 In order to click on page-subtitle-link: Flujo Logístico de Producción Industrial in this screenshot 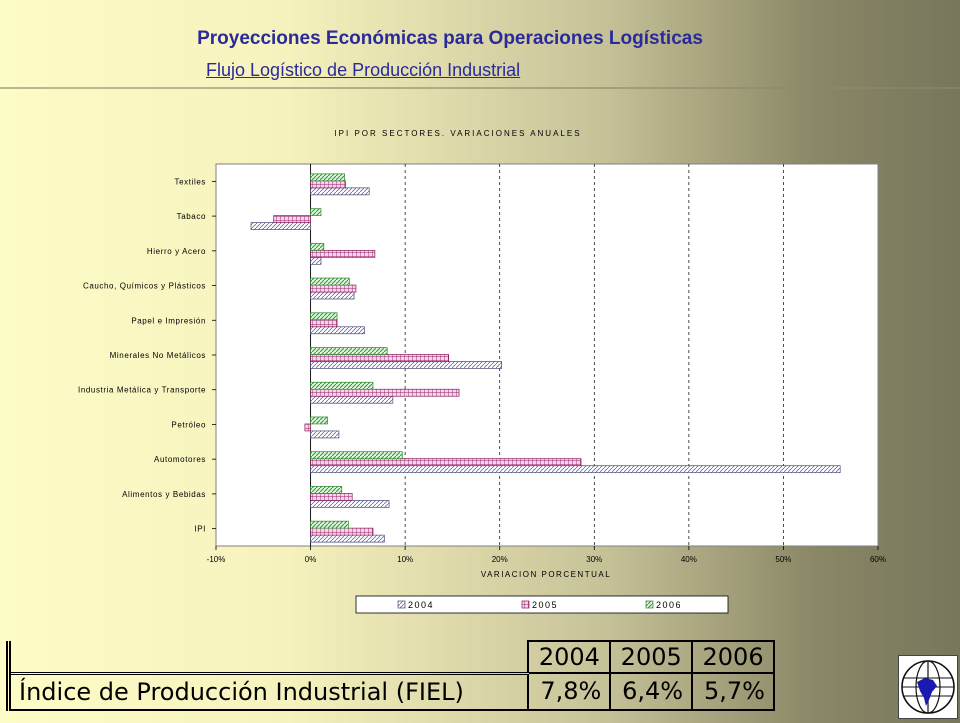, I will do `click(363, 70)`.